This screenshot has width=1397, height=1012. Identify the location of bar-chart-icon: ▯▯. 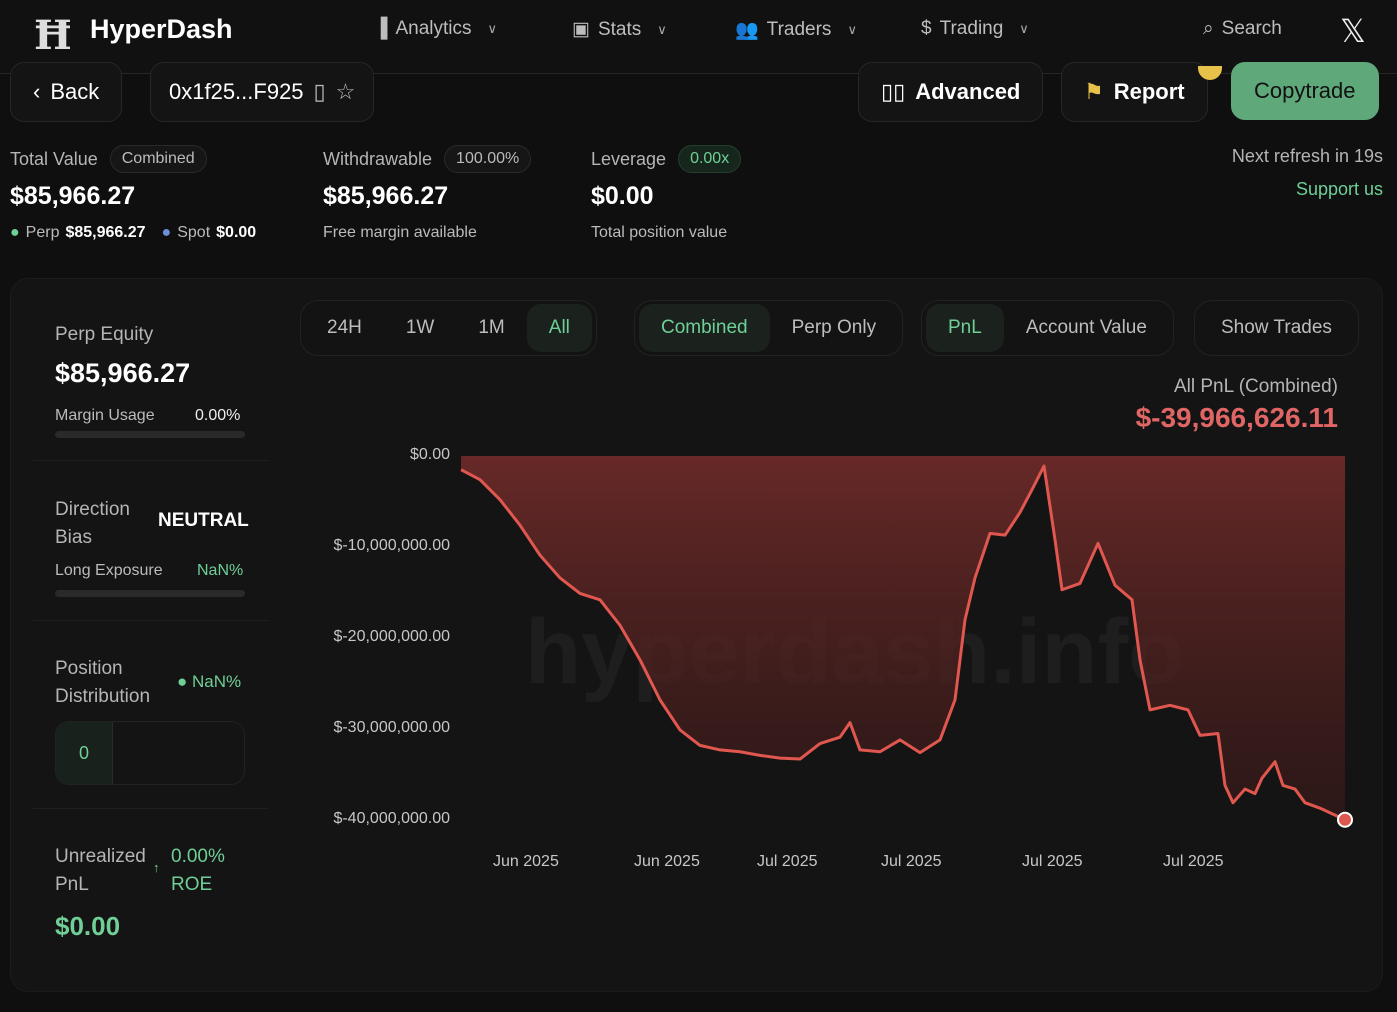
(893, 91).